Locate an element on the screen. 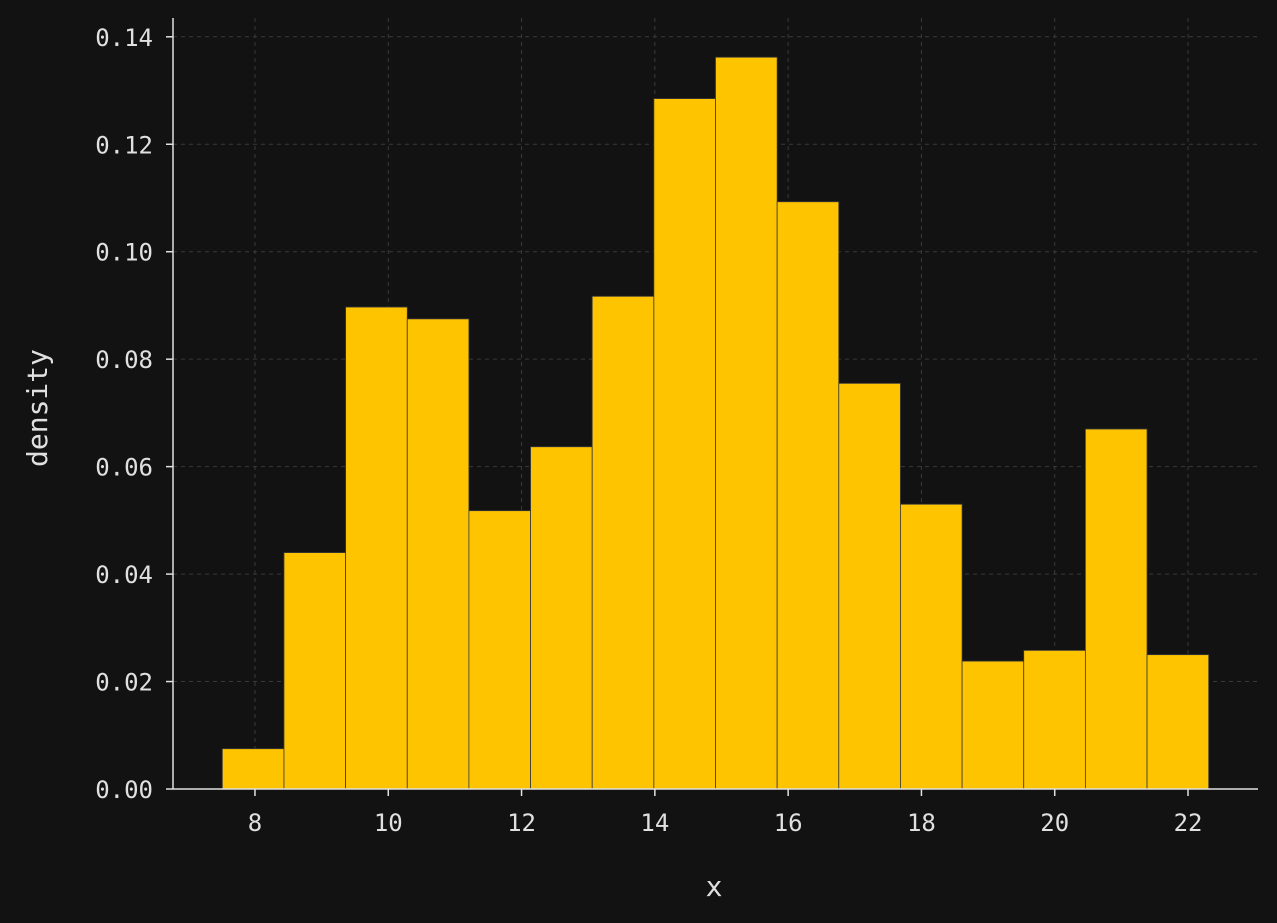 This screenshot has width=1277, height=923. x-tick-label: 18 is located at coordinates (921, 823).